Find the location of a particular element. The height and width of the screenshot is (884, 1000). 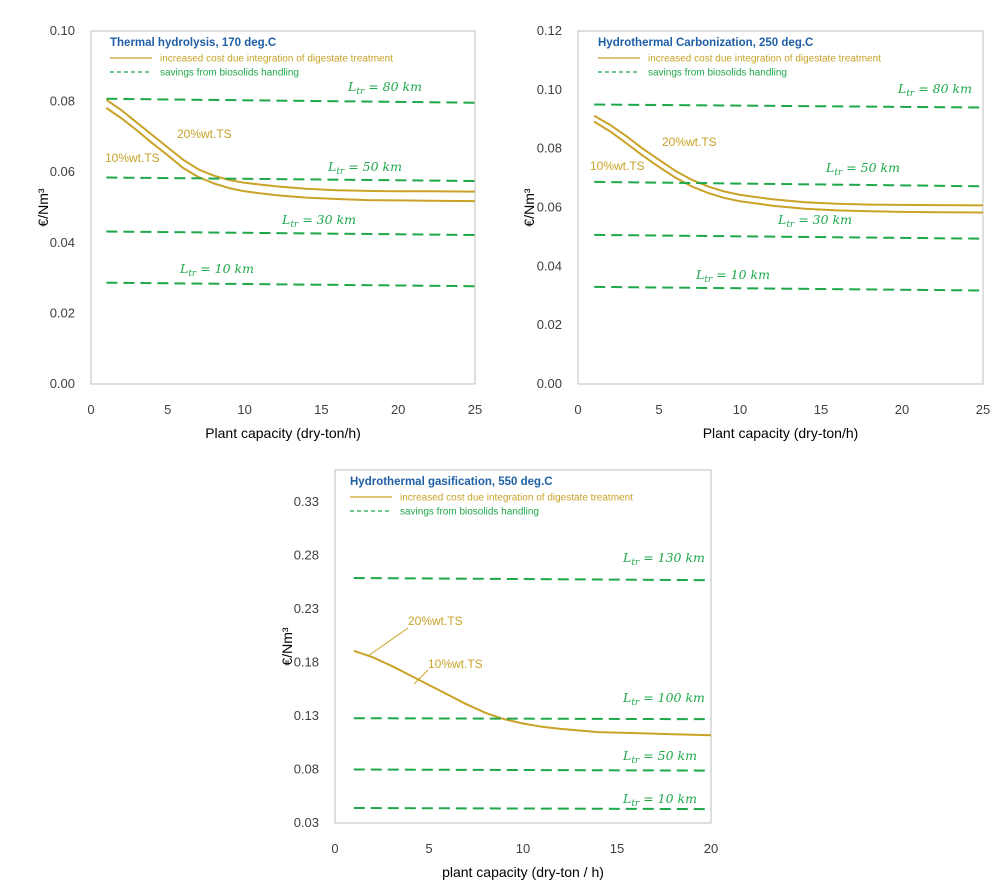

x-axis-label: plant capacity (dry-ton / h) is located at coordinates (523, 872).